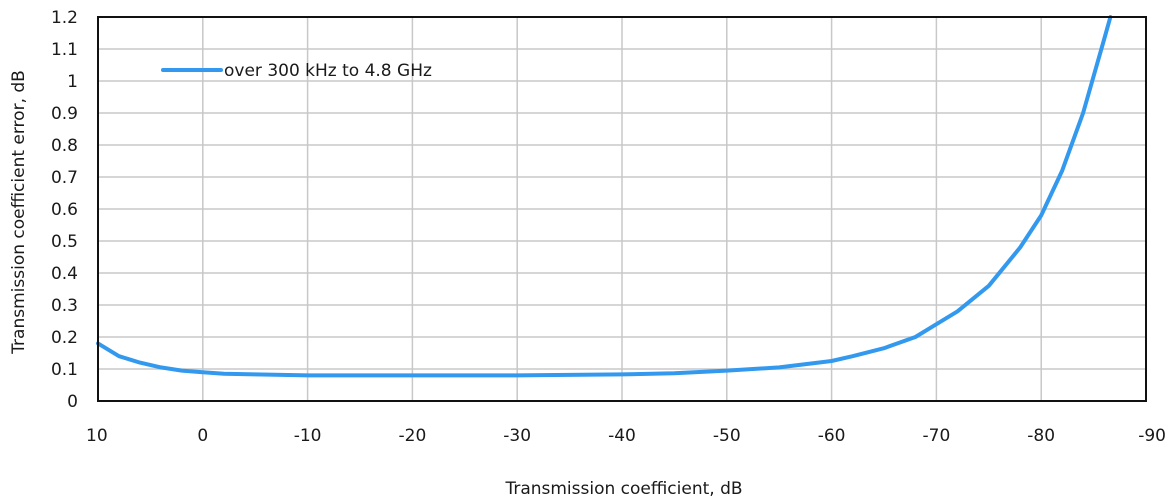 The image size is (1172, 502). I want to click on x-tick-label: -40, so click(622, 436).